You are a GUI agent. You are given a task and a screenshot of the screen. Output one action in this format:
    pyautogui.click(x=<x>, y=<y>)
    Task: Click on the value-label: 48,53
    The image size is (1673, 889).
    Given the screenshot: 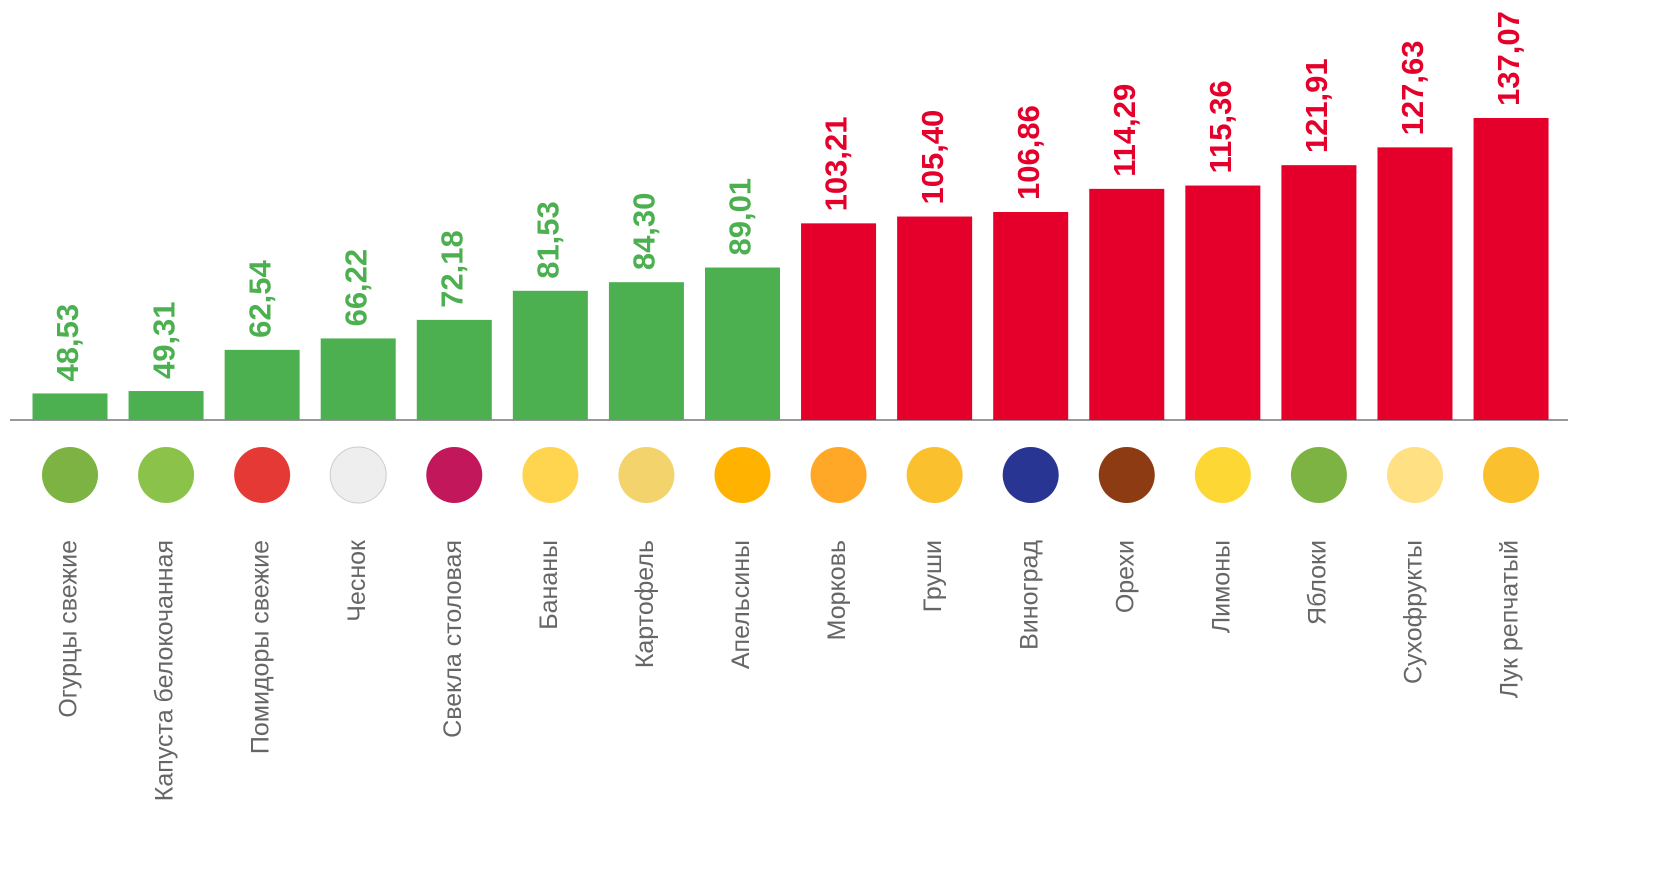 What is the action you would take?
    pyautogui.click(x=67, y=343)
    